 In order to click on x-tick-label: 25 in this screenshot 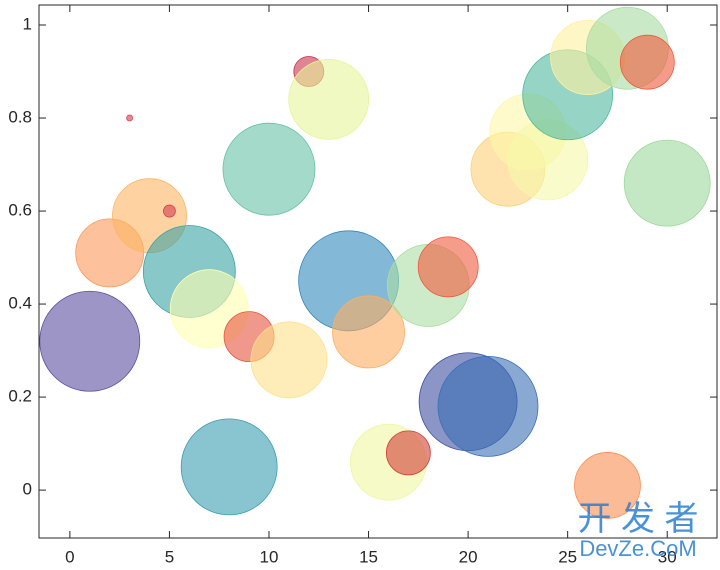, I will do `click(567, 556)`.